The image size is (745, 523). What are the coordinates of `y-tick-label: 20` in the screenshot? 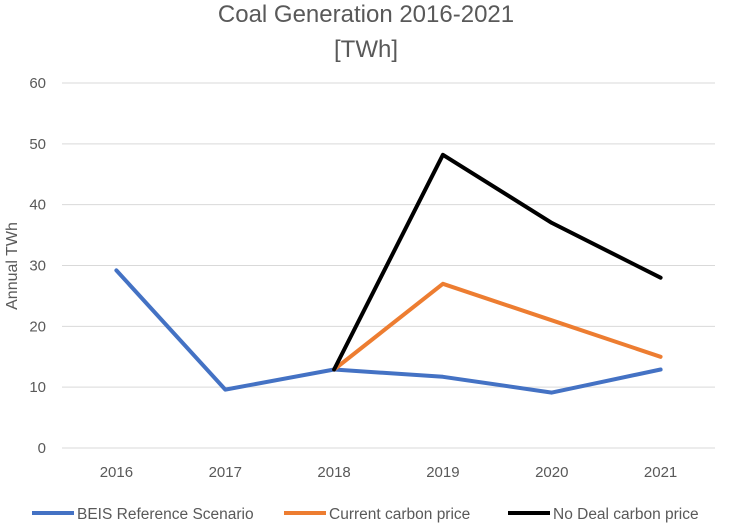 It's located at (37, 326).